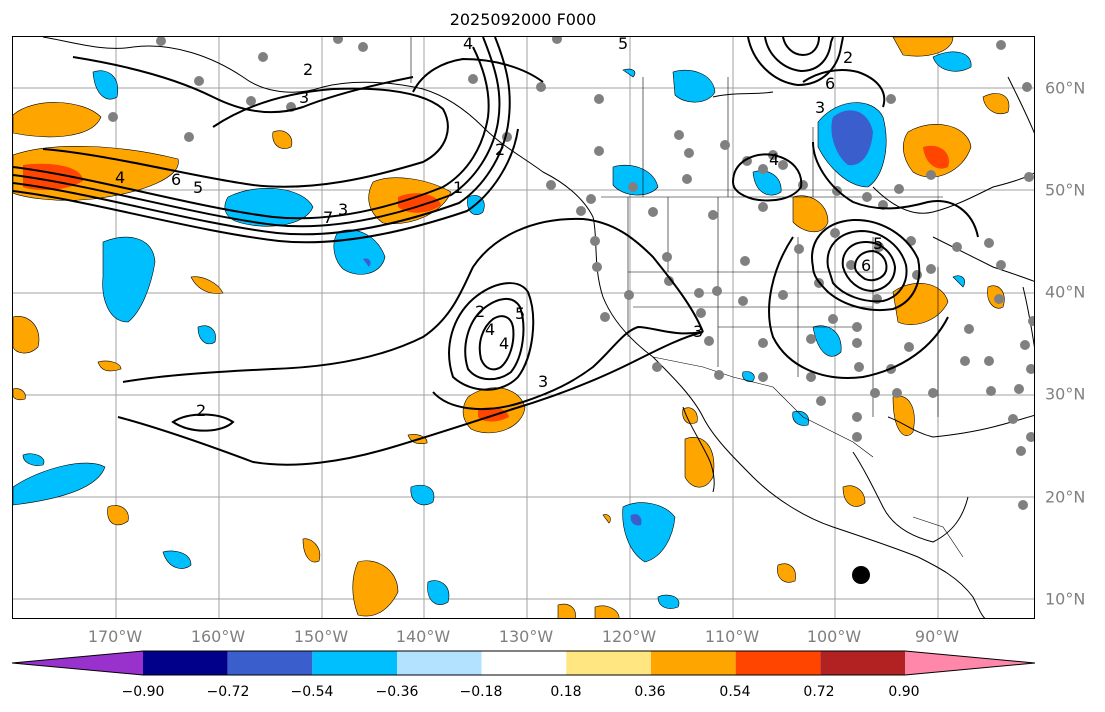 The width and height of the screenshot is (1105, 712). What do you see at coordinates (819, 692) in the screenshot?
I see `colorbar-tick-label: 0.72` at bounding box center [819, 692].